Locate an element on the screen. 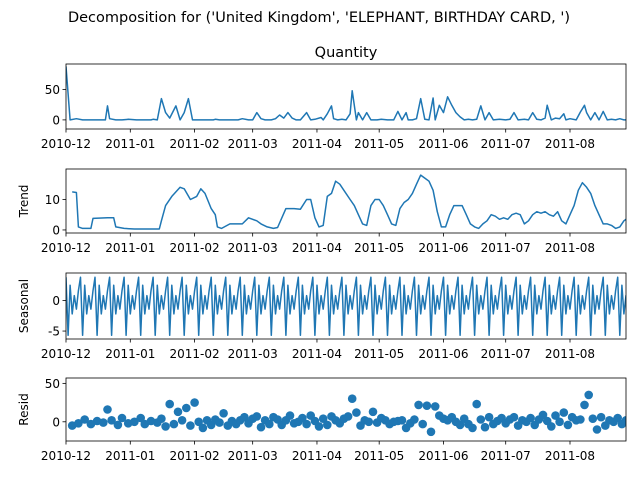 The height and width of the screenshot is (480, 640). panel-subtitle: Quantity is located at coordinates (346, 53).